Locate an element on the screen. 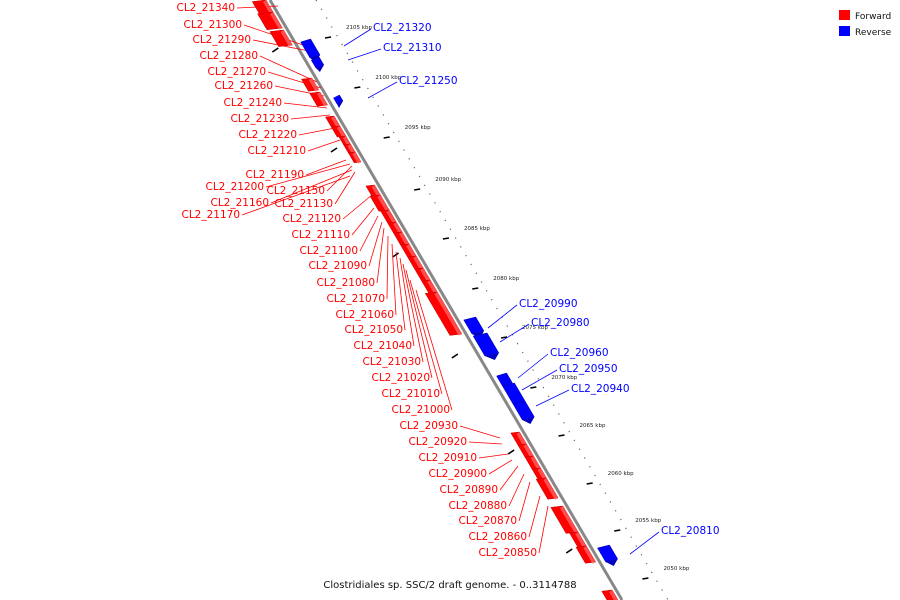 This screenshot has width=900, height=600. forward-gene-label: CL2_21220 is located at coordinates (267, 135).